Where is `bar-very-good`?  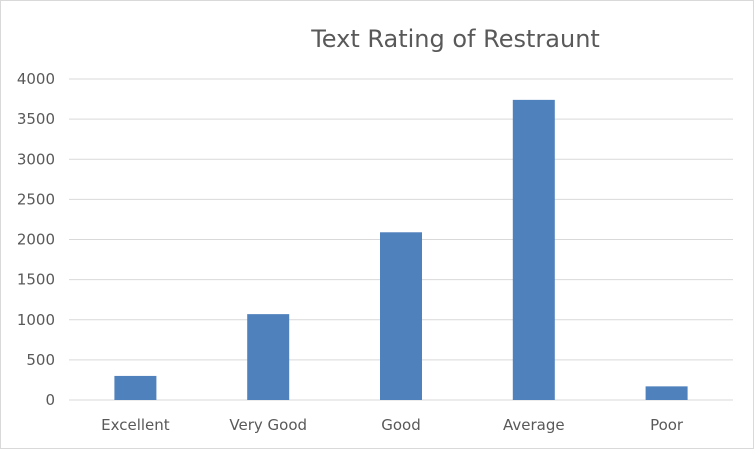
bar-very-good is located at coordinates (268, 357).